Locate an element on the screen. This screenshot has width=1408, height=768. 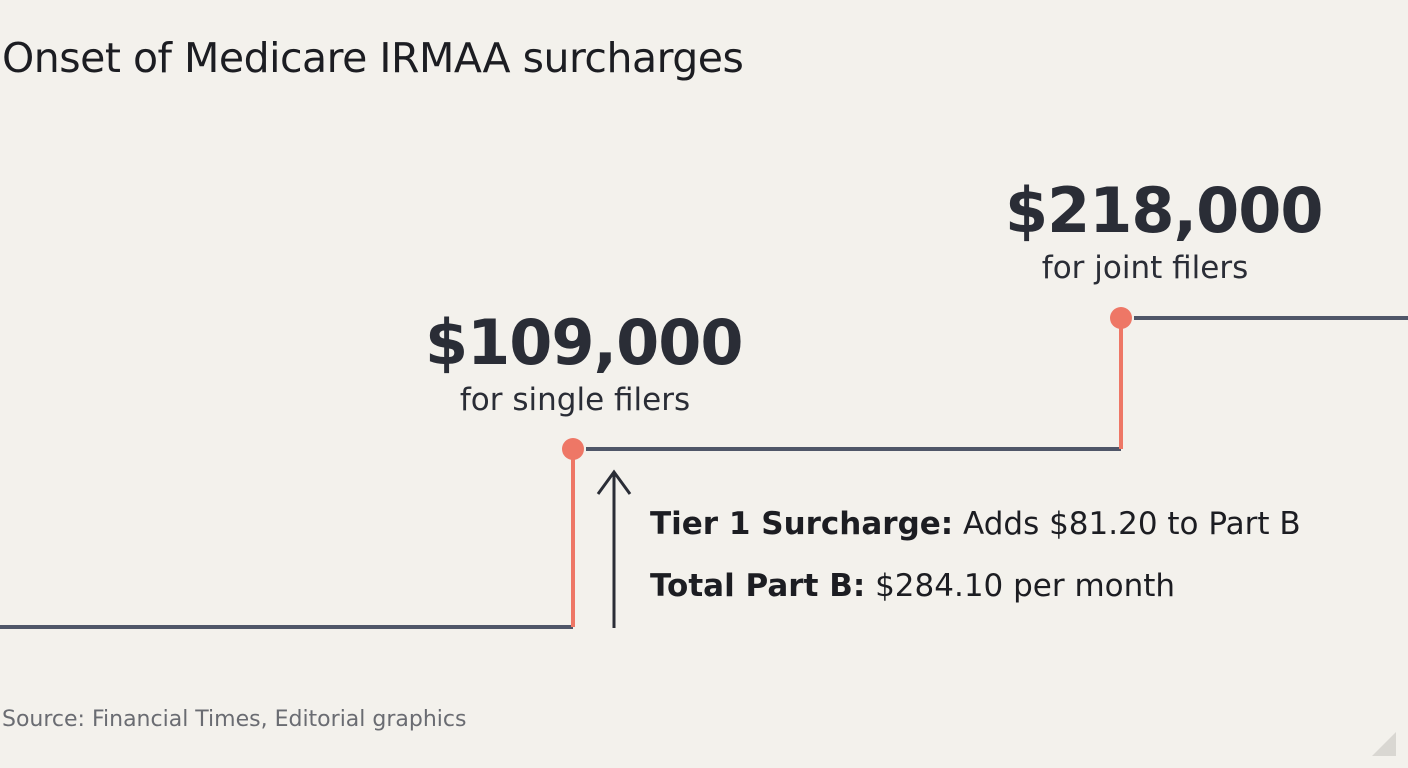
single-threshold-amount: $109,000 is located at coordinates (584, 342).